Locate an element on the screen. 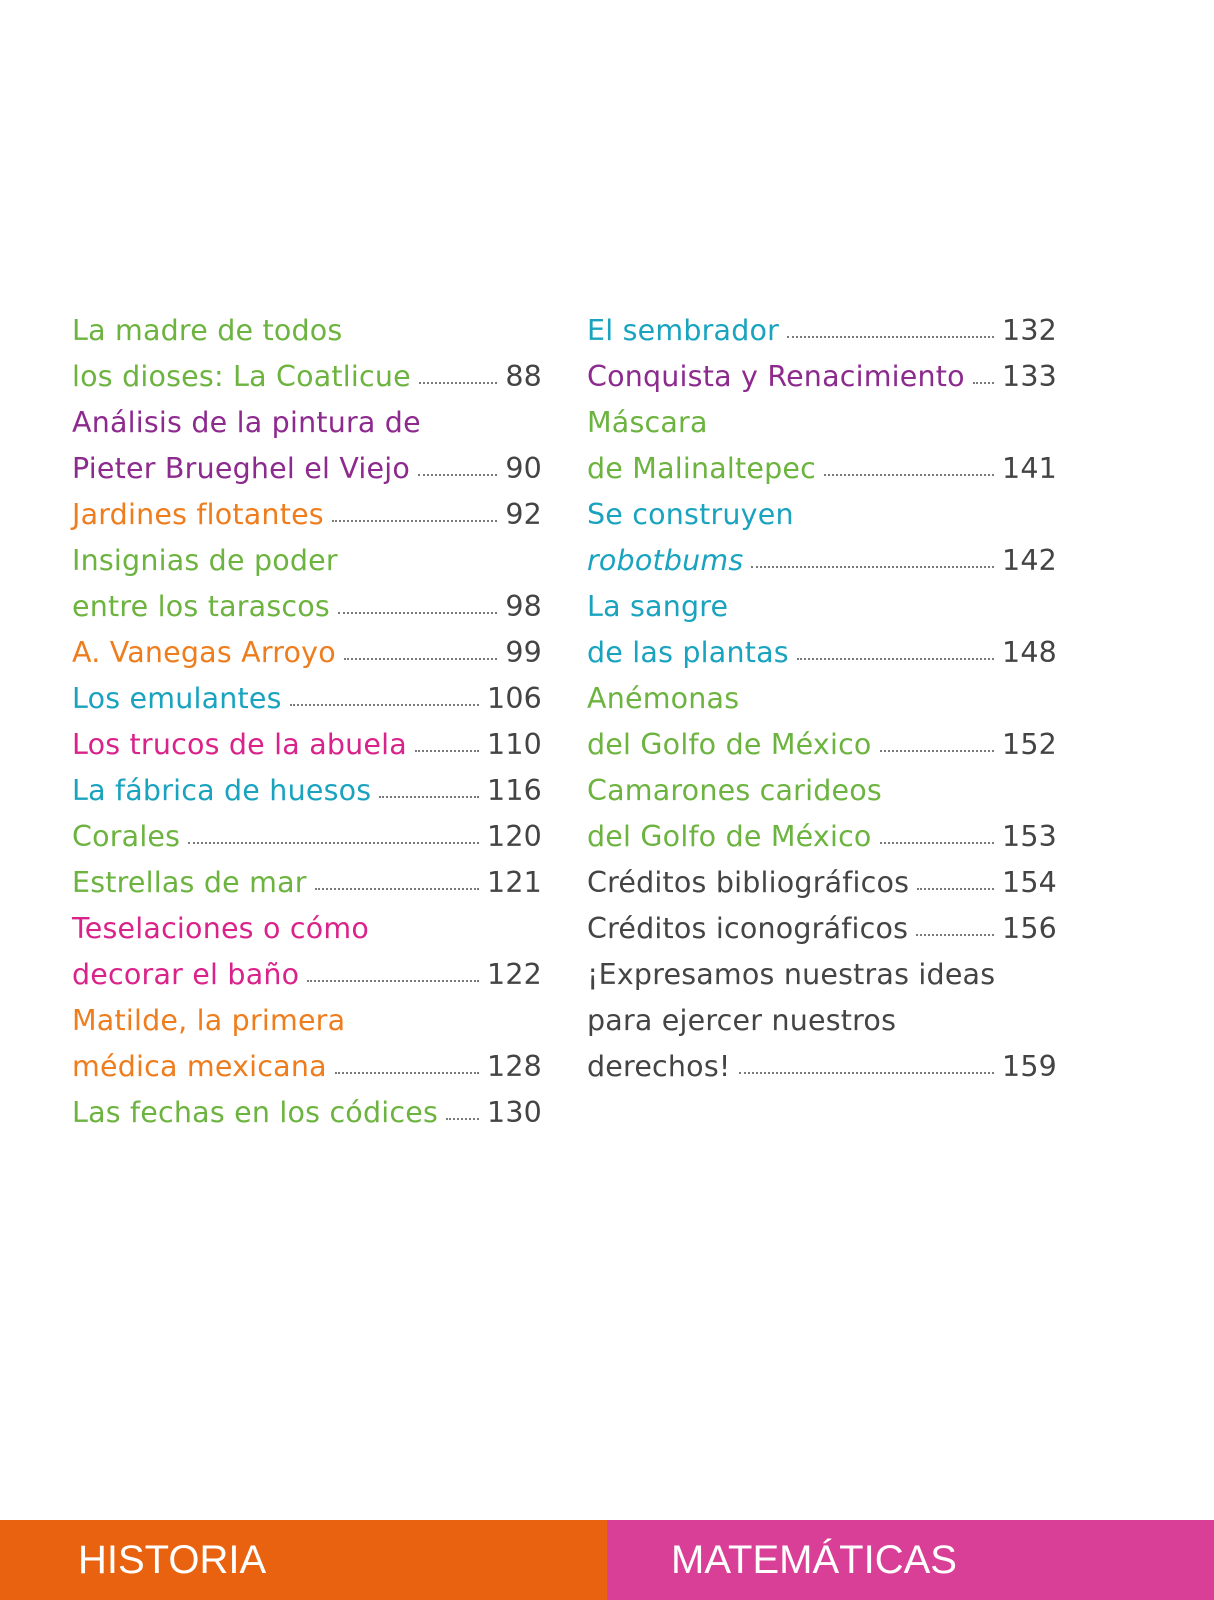 The image size is (1214, 1600). toc-entry: decorar el baño 122 is located at coordinates (307, 975).